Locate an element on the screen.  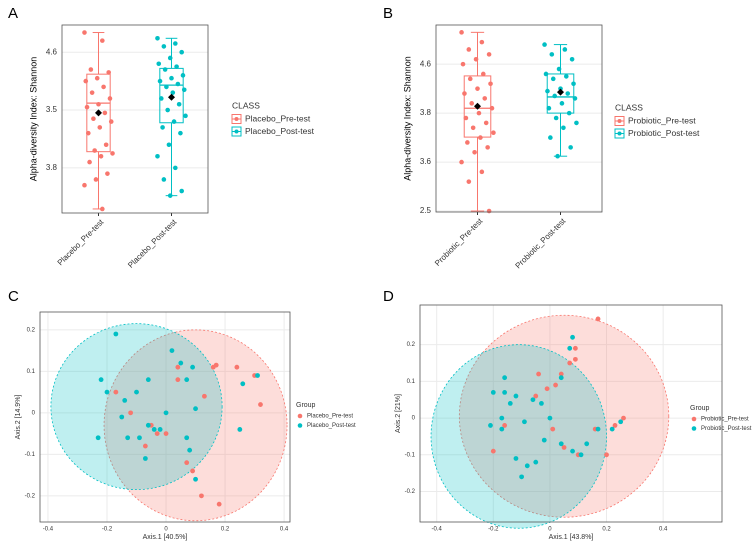
x-axis-title: Axis.1 [40.5%] is located at coordinates (165, 537).